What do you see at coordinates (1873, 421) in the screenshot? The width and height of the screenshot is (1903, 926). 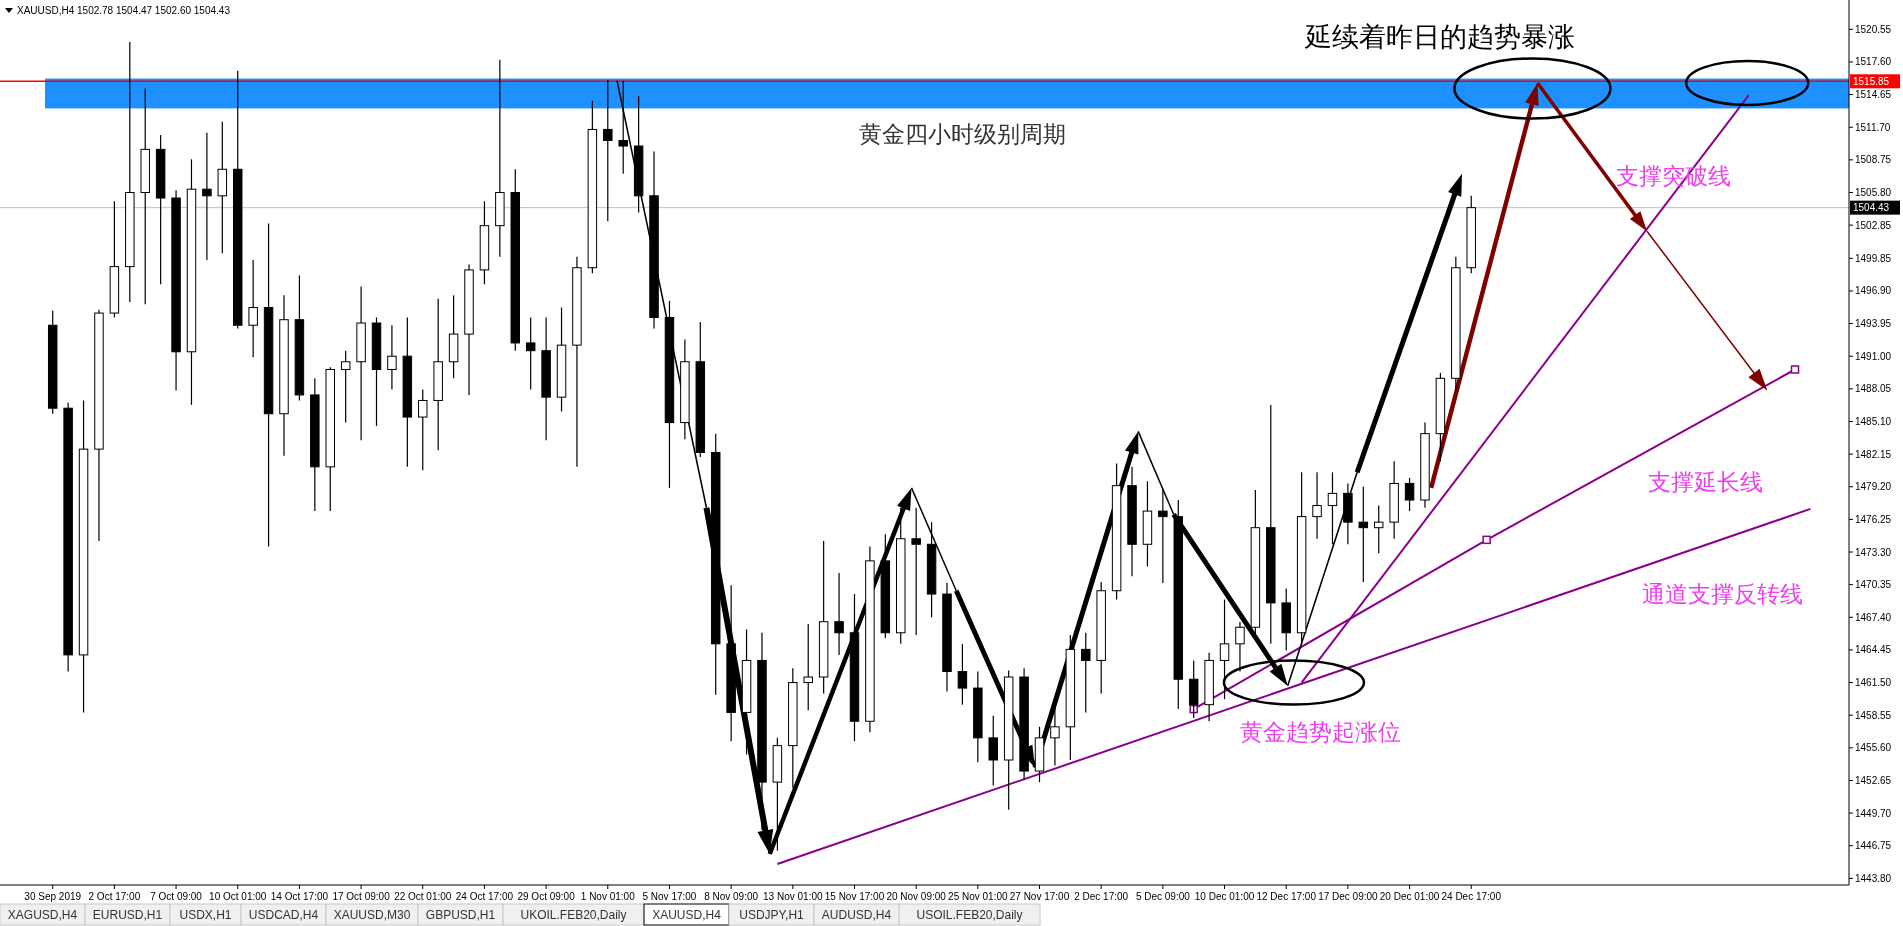 I see `y-tick-label: 1485.10` at bounding box center [1873, 421].